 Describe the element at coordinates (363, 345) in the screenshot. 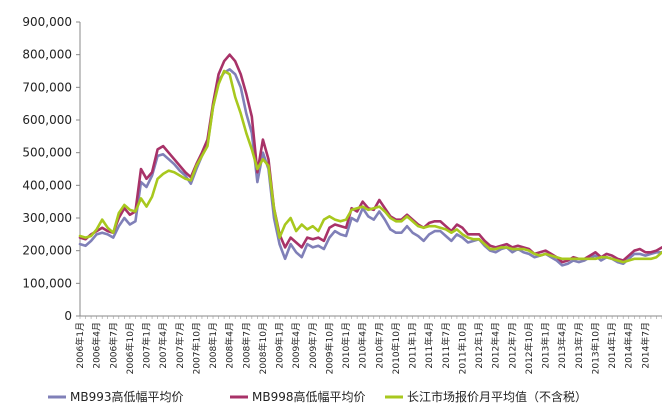

I see `x-tick-label: 2010年4月` at that location.